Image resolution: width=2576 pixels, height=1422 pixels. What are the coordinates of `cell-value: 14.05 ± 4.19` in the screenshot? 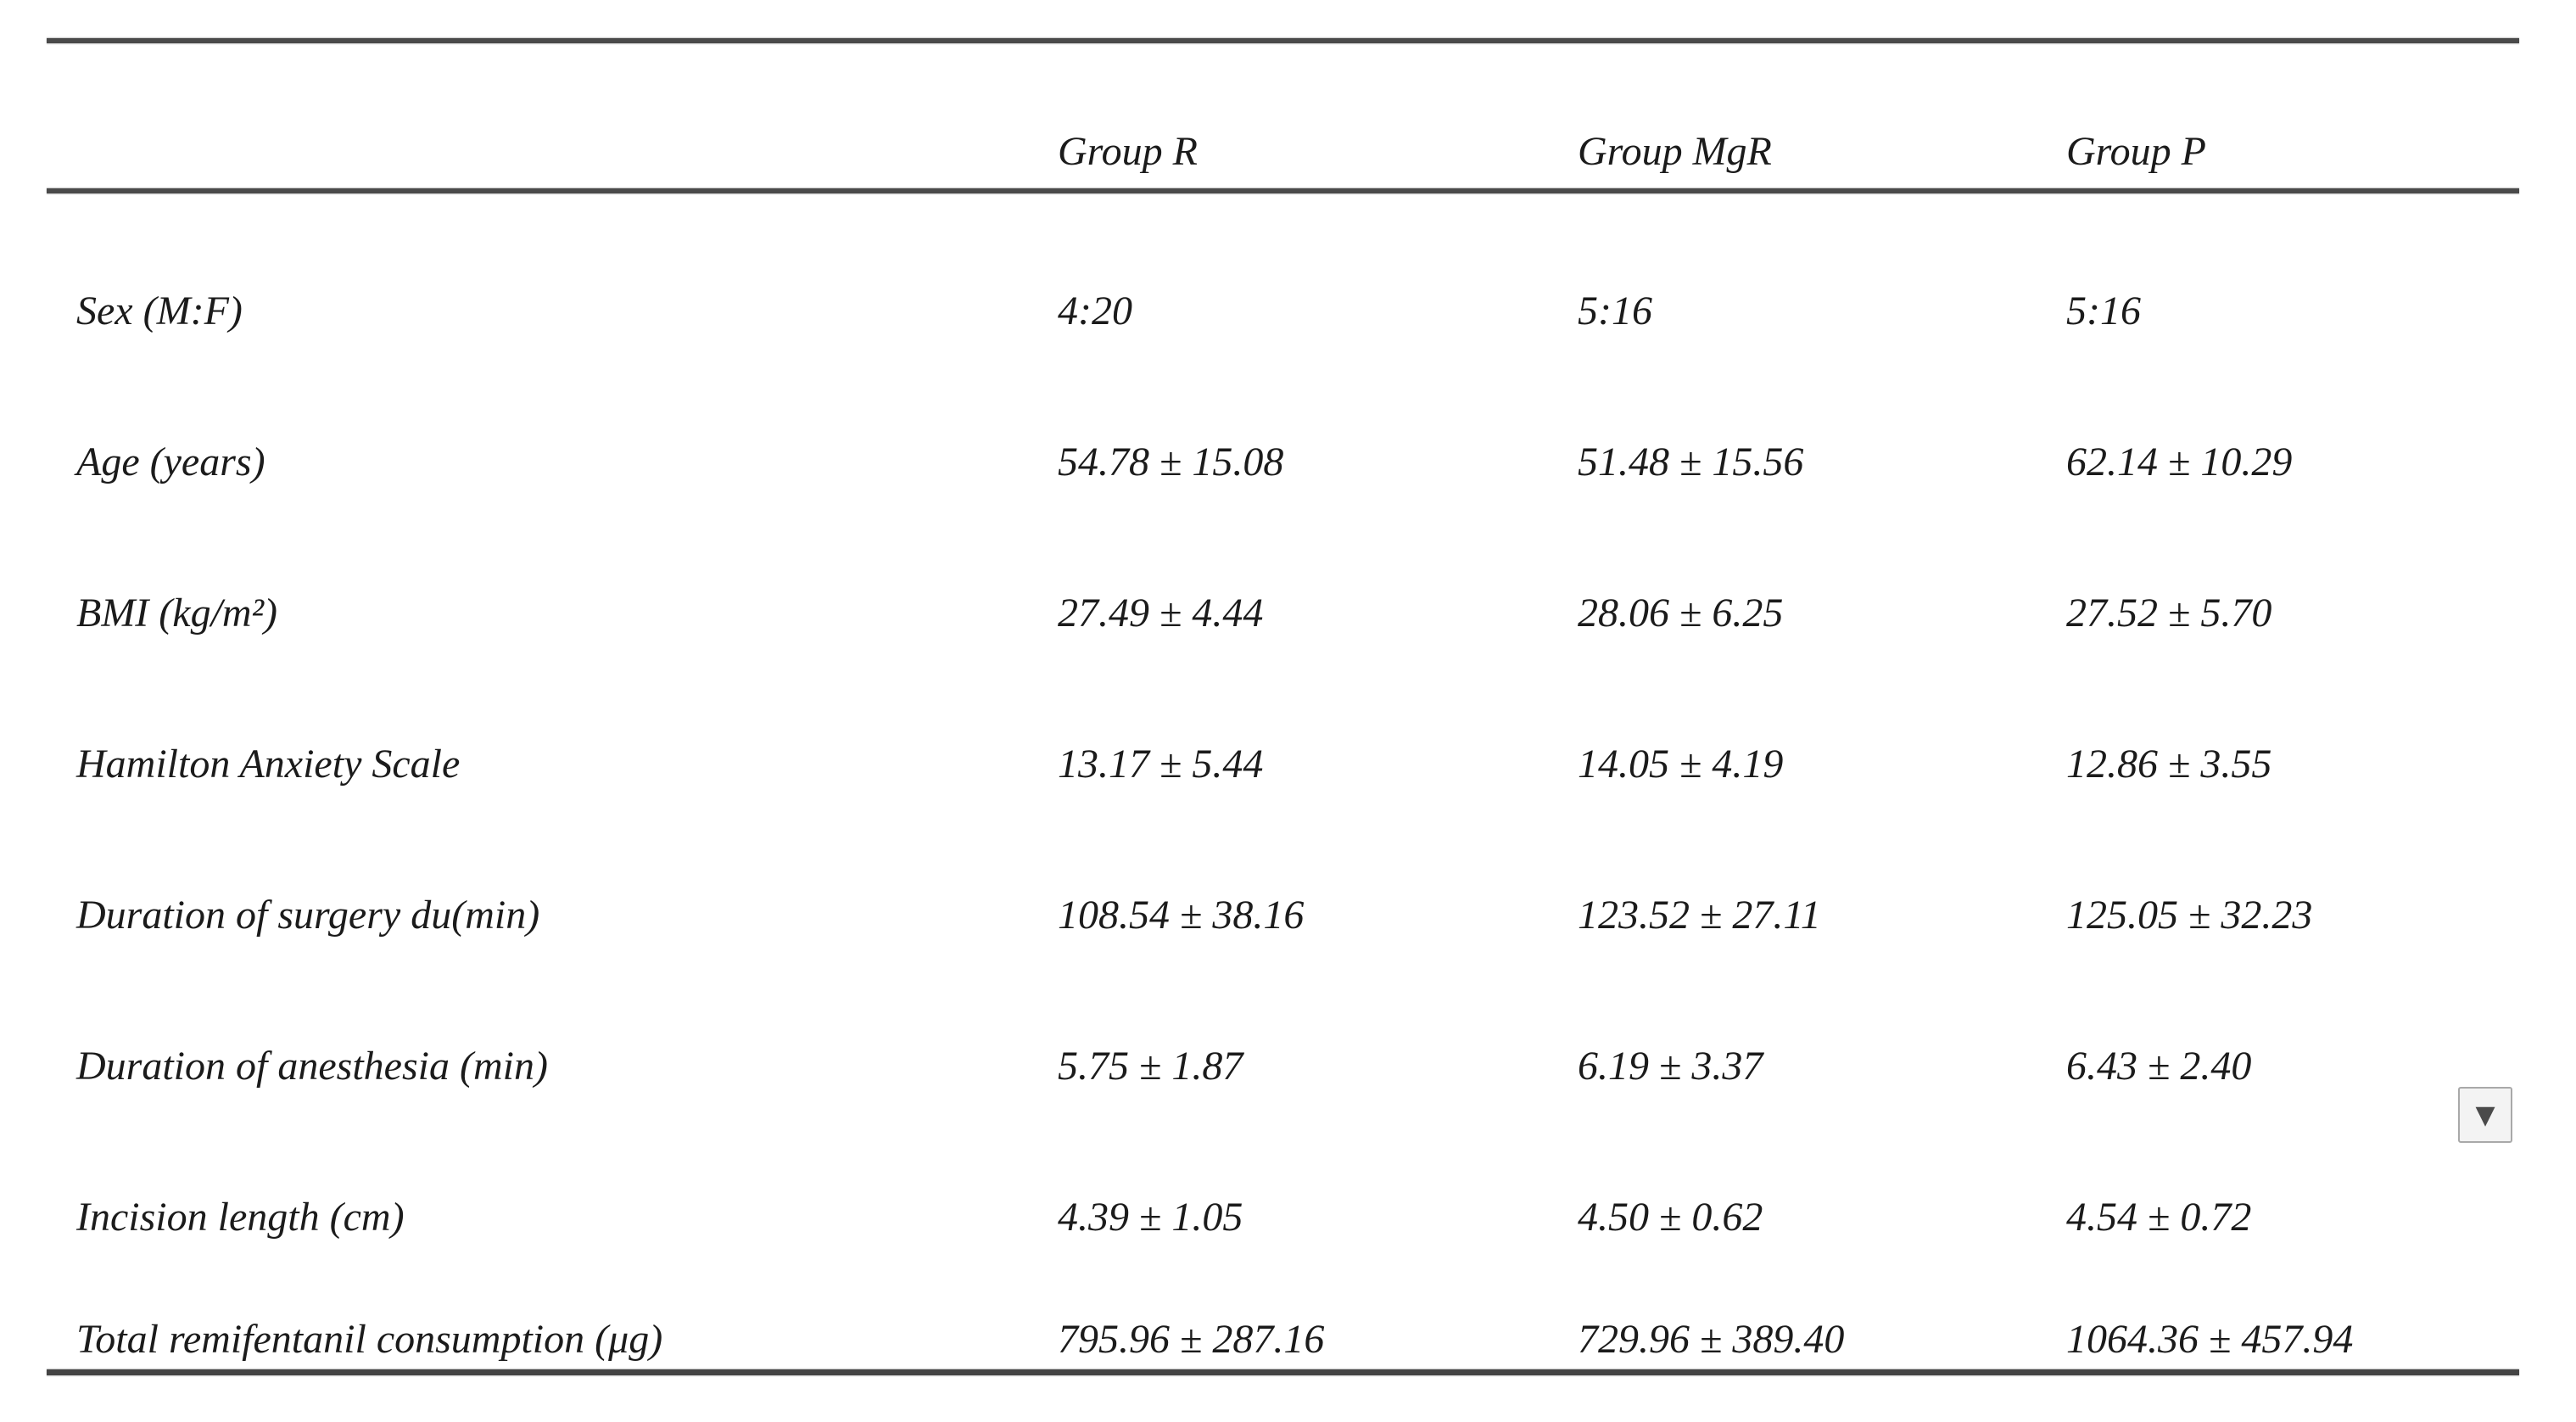 It's located at (1681, 764).